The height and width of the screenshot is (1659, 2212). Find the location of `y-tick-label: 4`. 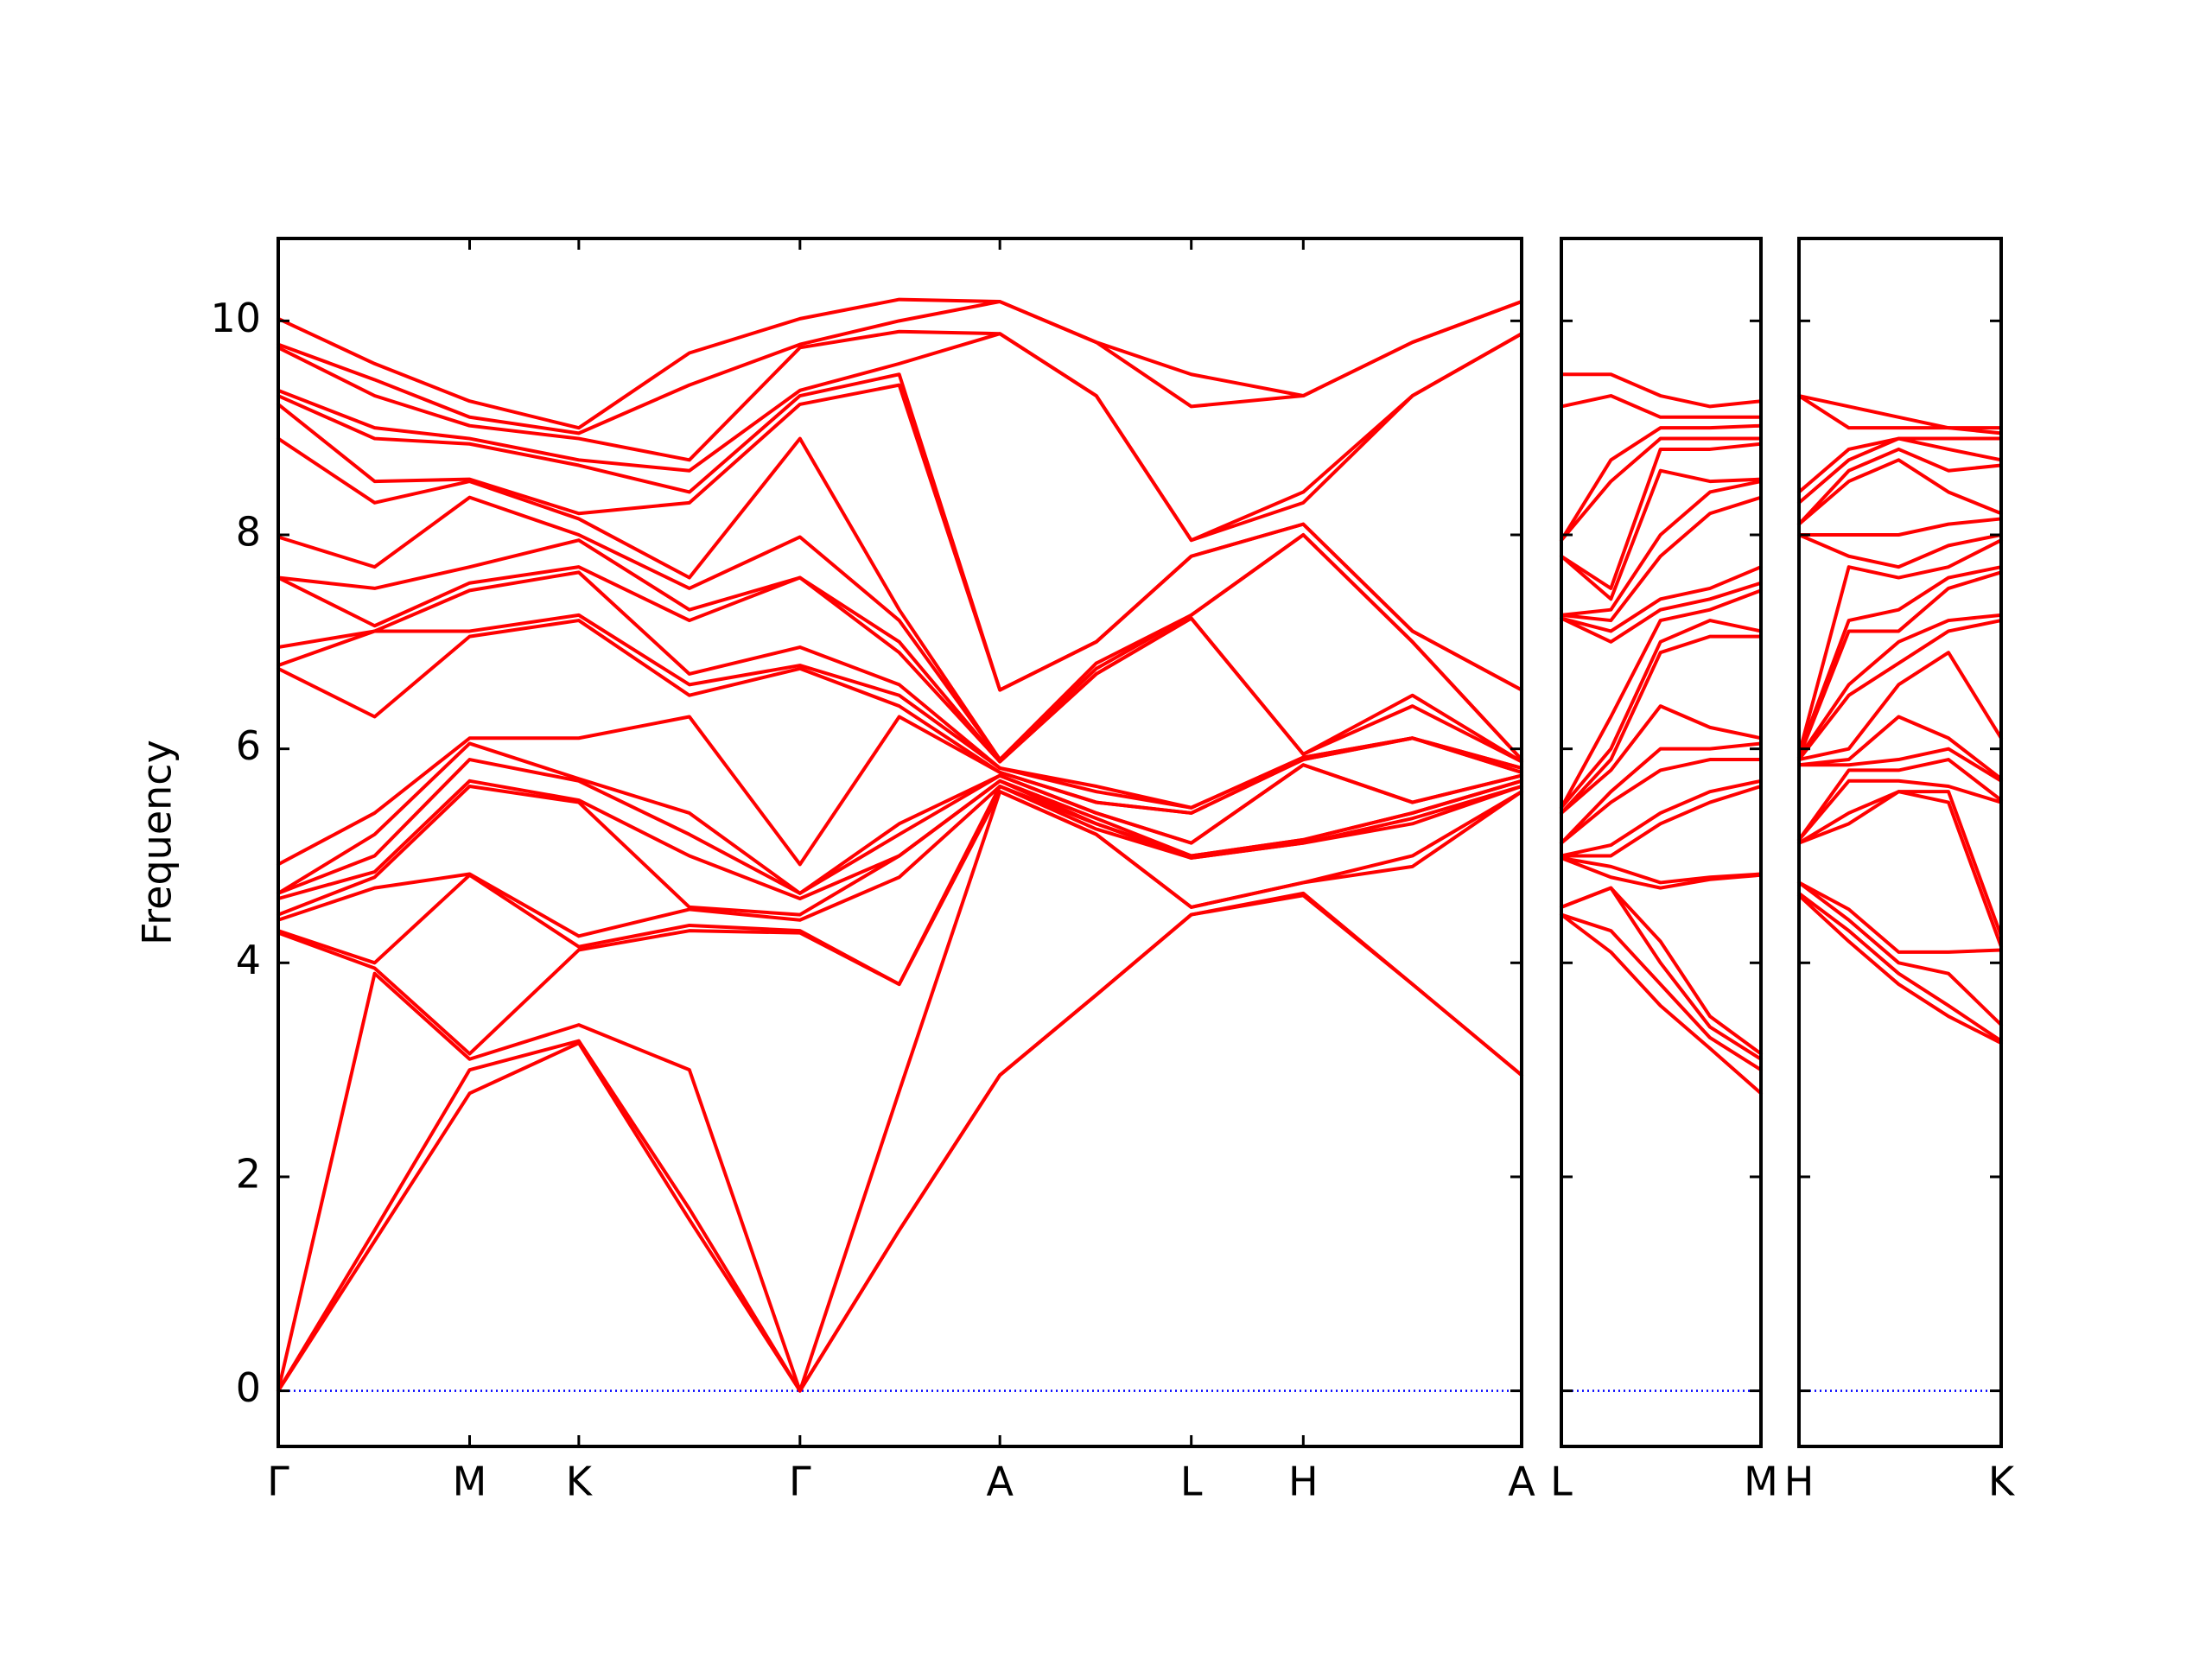

y-tick-label: 4 is located at coordinates (248, 960).